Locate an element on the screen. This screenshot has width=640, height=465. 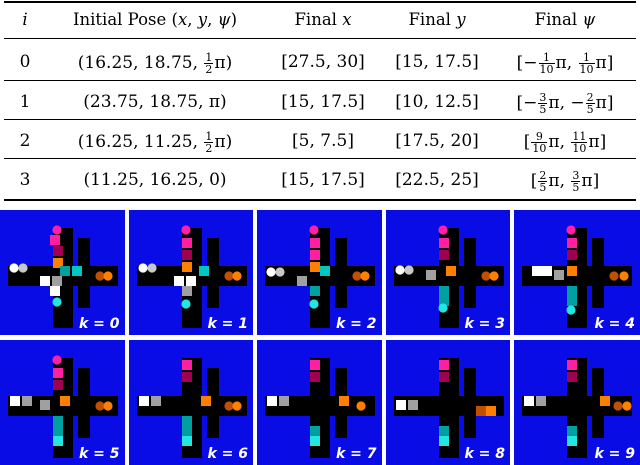
snapshot-panel: k = 3 is located at coordinates (447, 272).